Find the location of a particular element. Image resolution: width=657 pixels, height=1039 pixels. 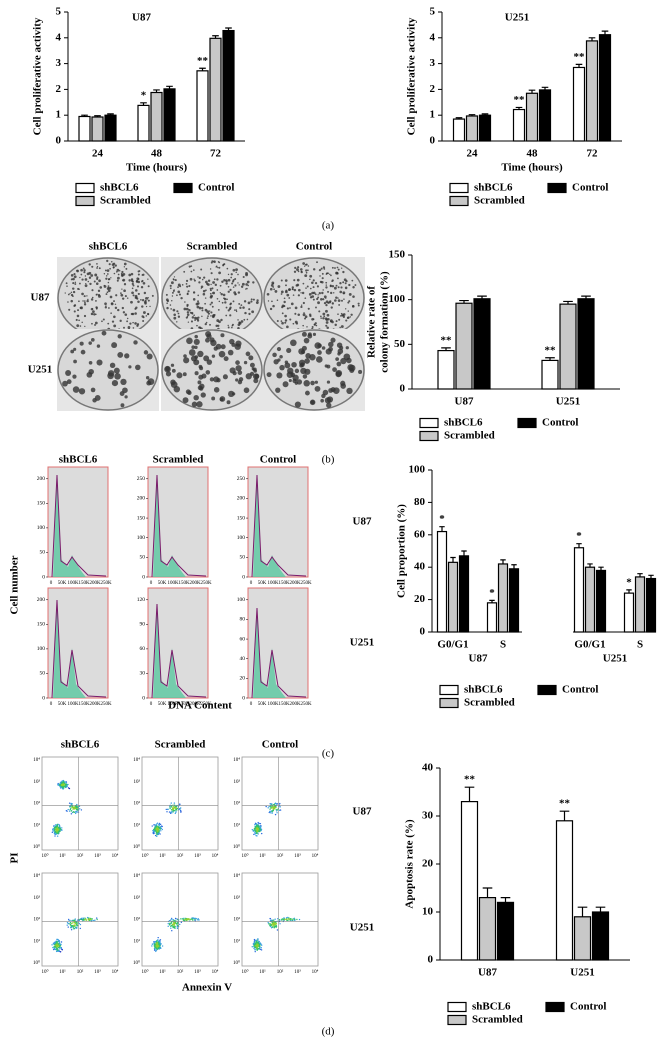

bar is located at coordinates (97, 129).